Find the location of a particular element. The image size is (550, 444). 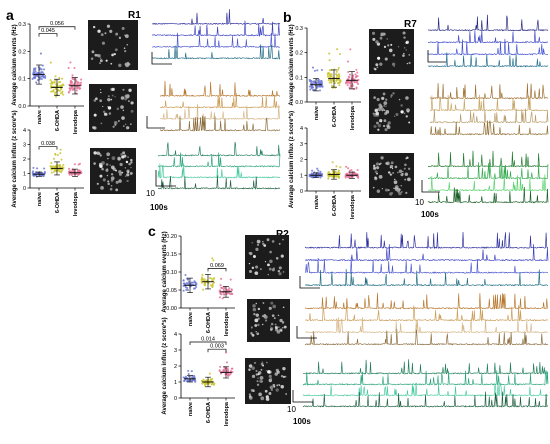

p-value-label: 0.069 is located at coordinates (217, 266).